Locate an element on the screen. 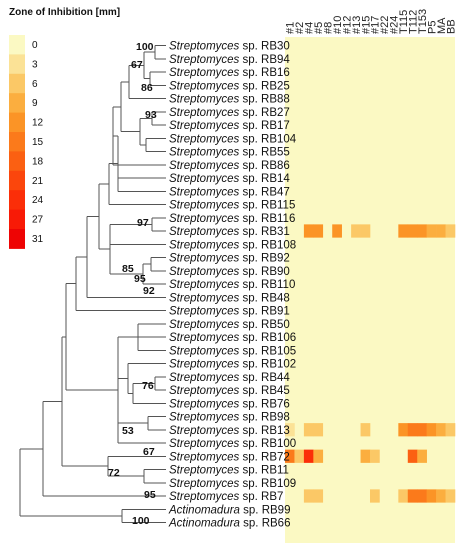 Image resolution: width=461 pixels, height=550 pixels. taxon-label: Streptomyces sp. RB76 is located at coordinates (229, 404).